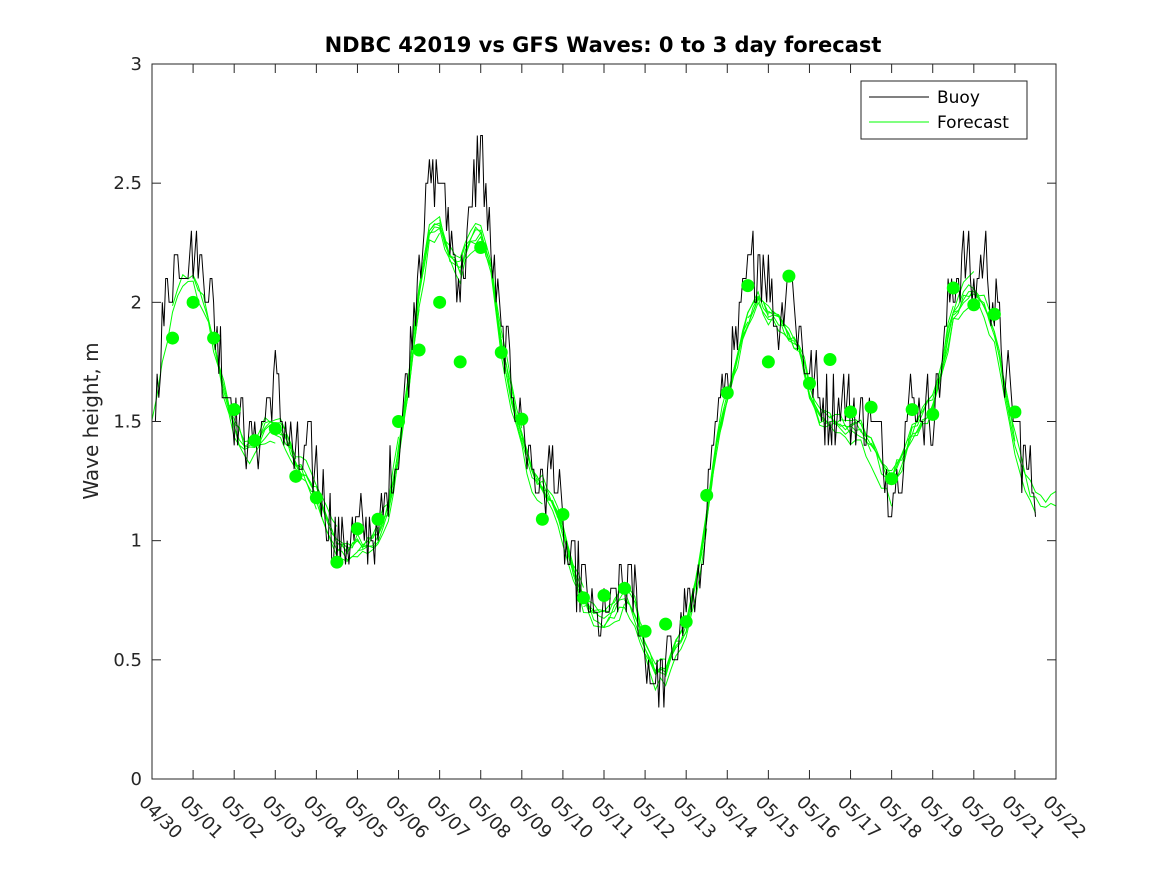 The image size is (1167, 875). I want to click on y-tick-label: 0, so click(136, 779).